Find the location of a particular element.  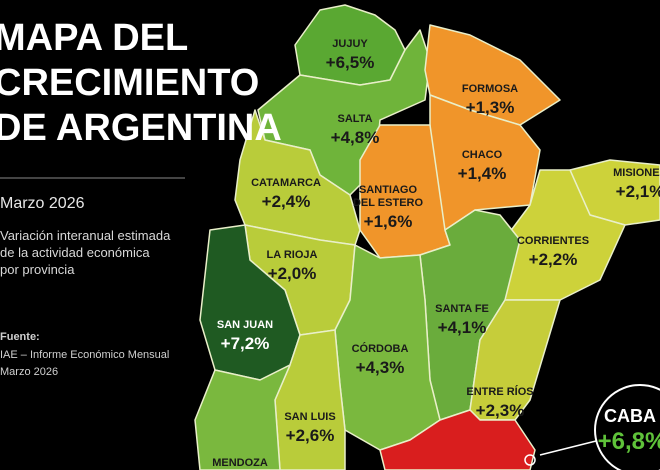

title-line: MAPA DEL is located at coordinates (94, 38).